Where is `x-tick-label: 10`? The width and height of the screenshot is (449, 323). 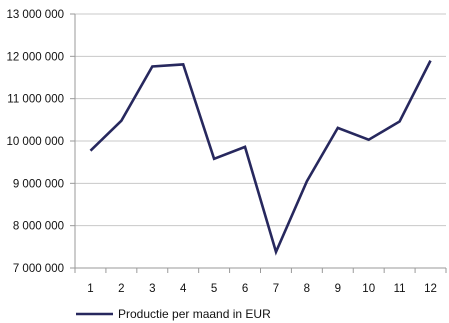 x-tick-label: 10 is located at coordinates (368, 289).